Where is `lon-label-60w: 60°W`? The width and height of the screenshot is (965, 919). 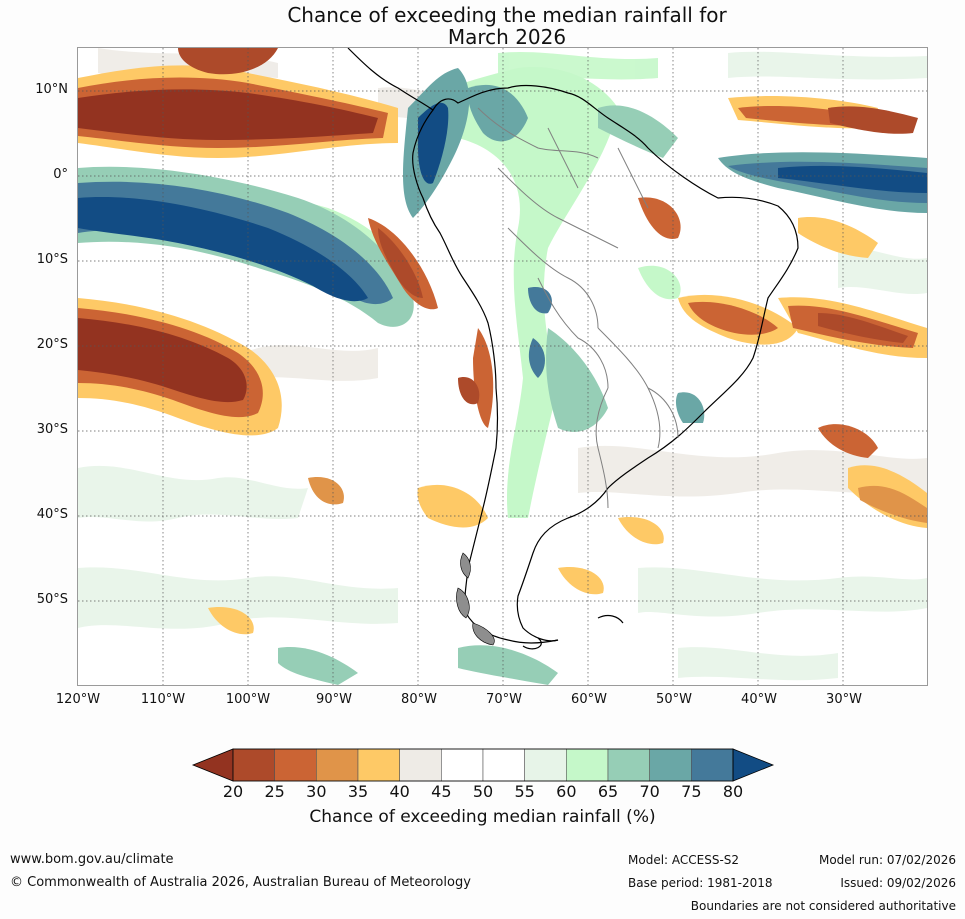
lon-label-60w: 60°W is located at coordinates (589, 699).